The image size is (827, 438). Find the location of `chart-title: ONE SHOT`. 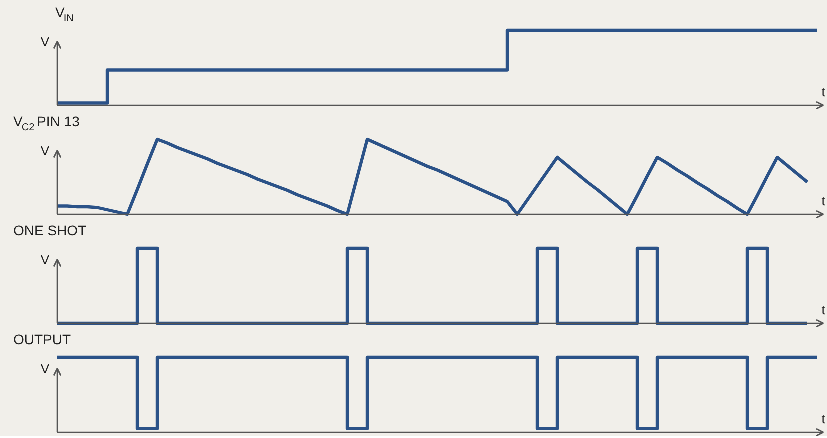

chart-title: ONE SHOT is located at coordinates (51, 230).